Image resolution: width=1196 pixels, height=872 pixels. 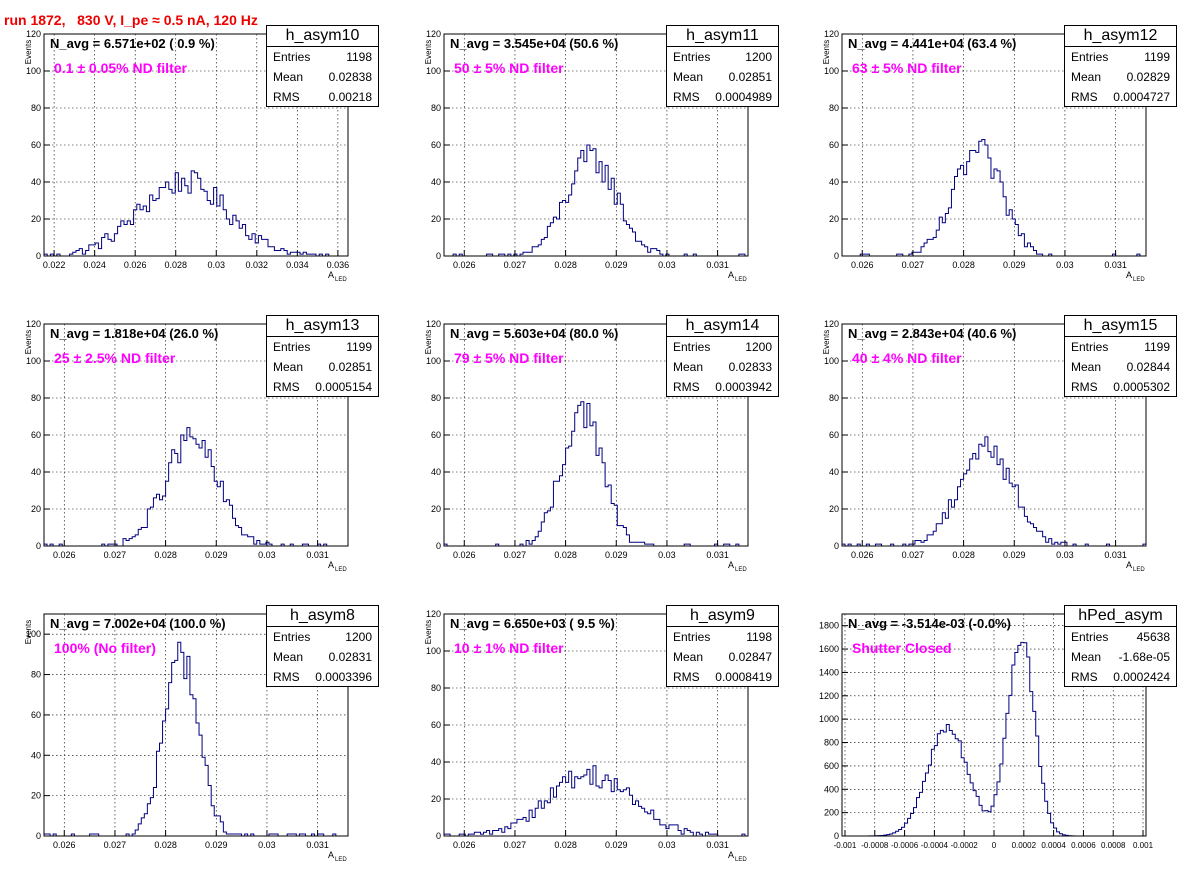 What do you see at coordinates (534, 333) in the screenshot?
I see `navg-label: N_avg = 5.603e+04 (80.0 %)` at bounding box center [534, 333].